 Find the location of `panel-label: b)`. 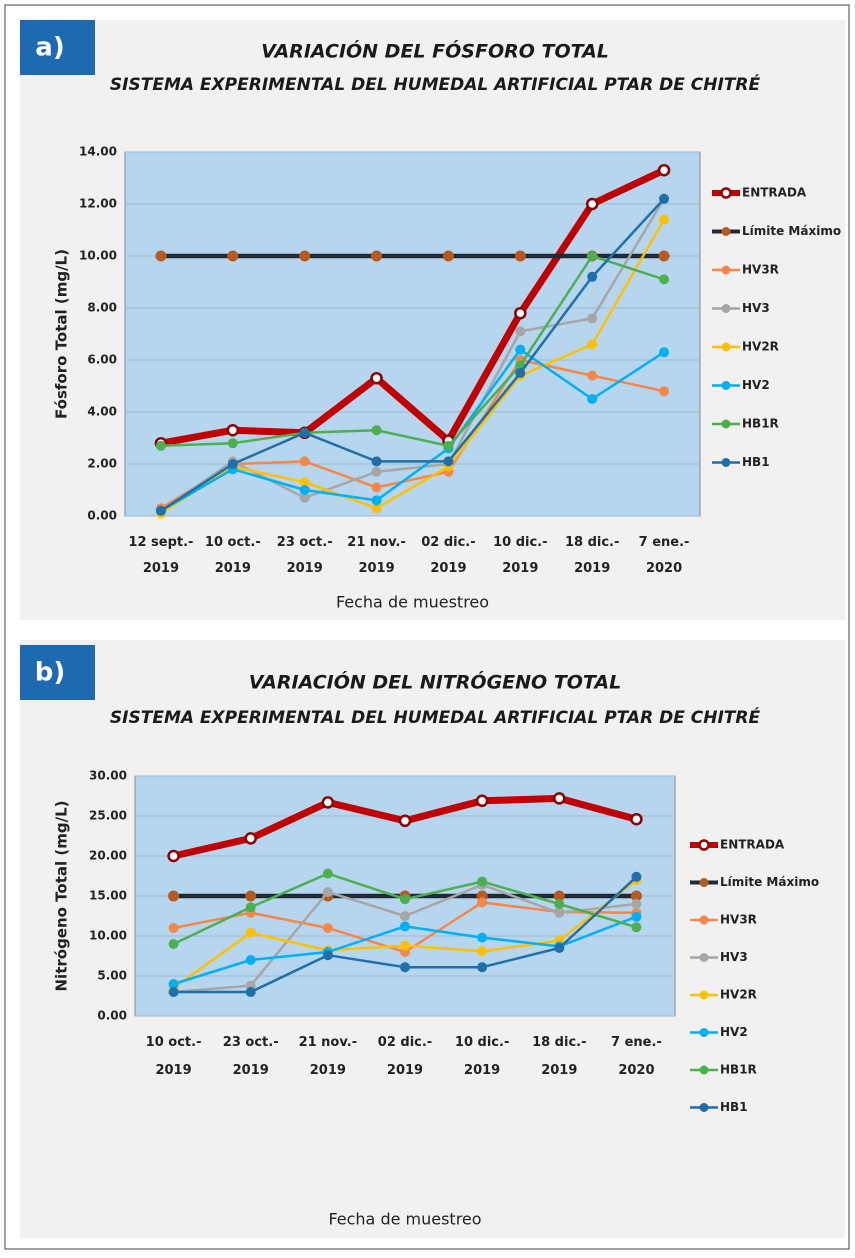

panel-label: b) is located at coordinates (50, 673).